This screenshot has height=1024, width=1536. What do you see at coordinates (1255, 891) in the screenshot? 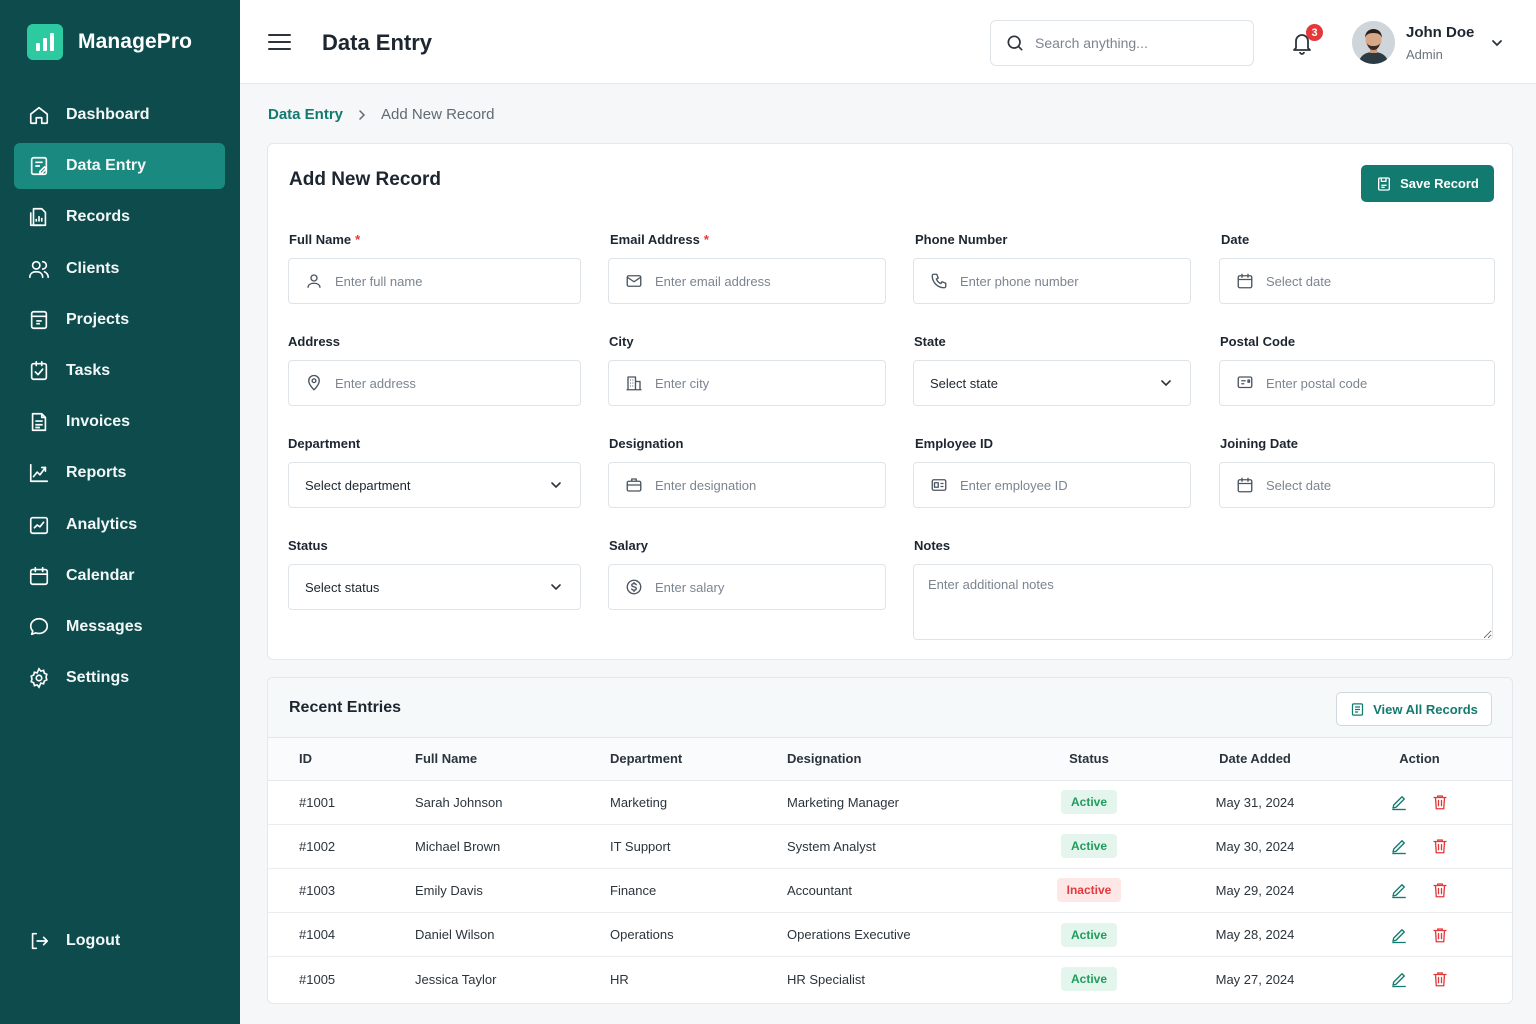
I see `cell-date: May 29, 2024` at bounding box center [1255, 891].